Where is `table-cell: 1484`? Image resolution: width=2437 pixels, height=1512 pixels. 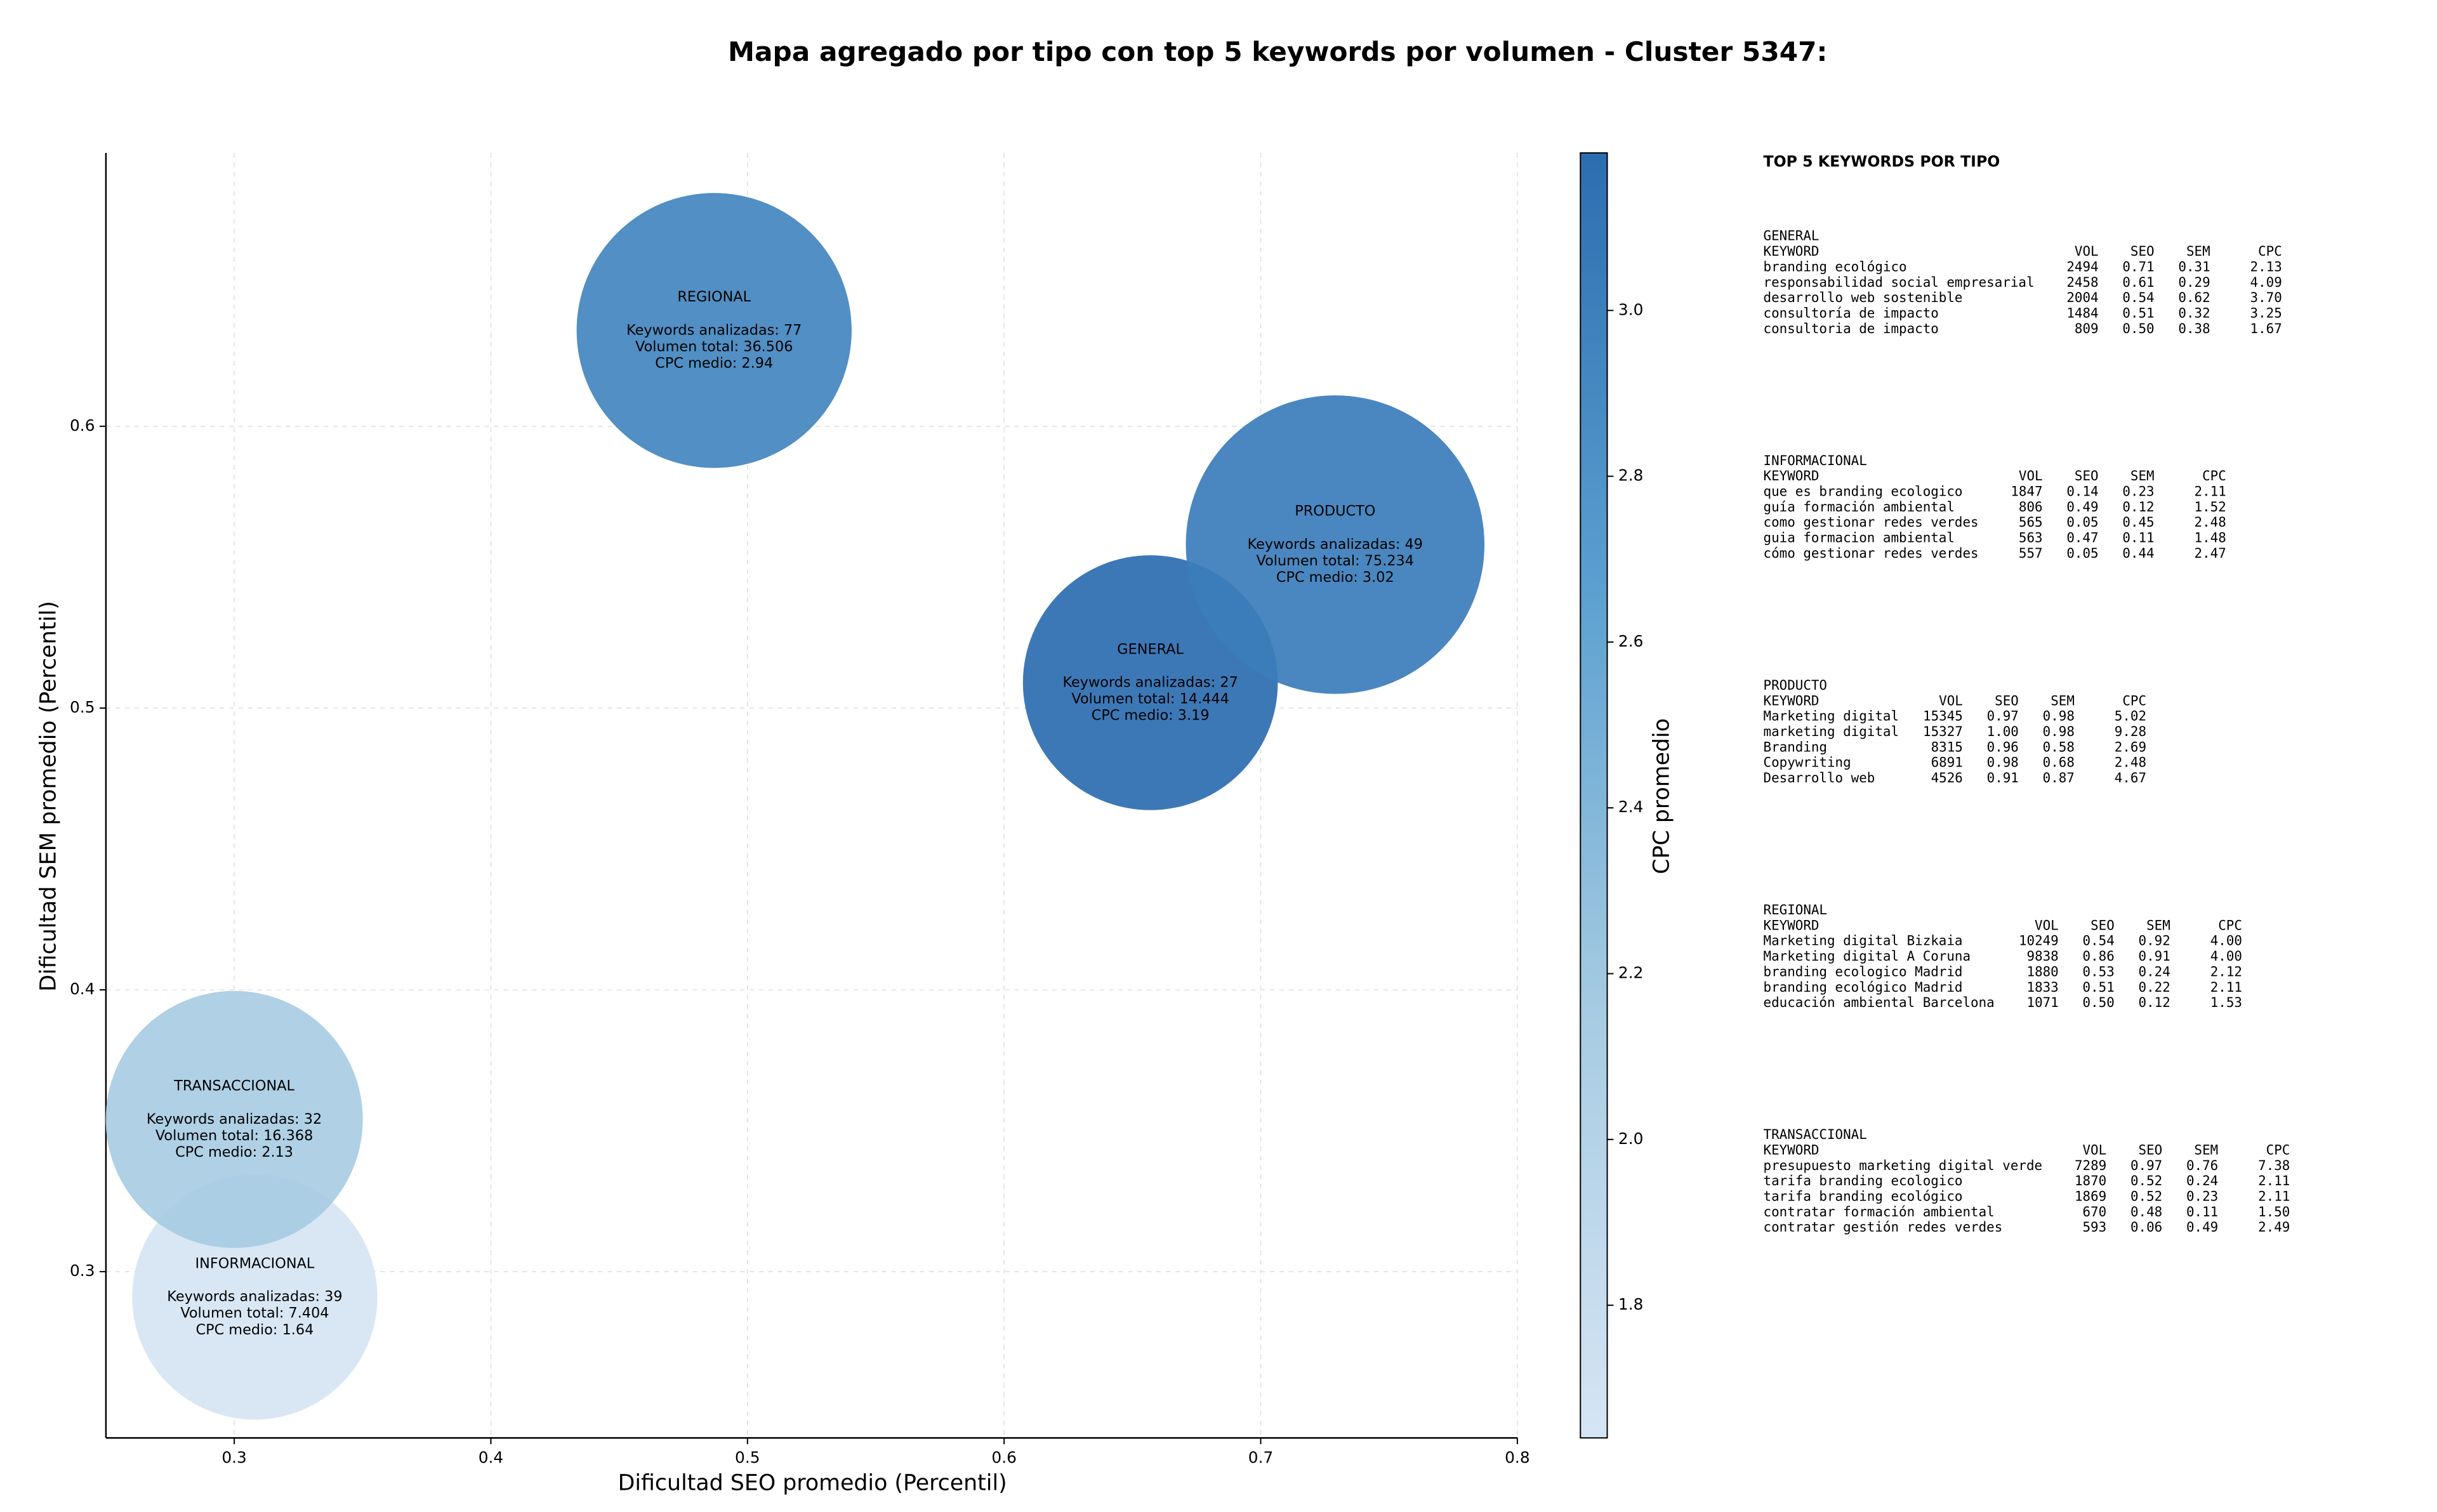
table-cell: 1484 is located at coordinates (2082, 313).